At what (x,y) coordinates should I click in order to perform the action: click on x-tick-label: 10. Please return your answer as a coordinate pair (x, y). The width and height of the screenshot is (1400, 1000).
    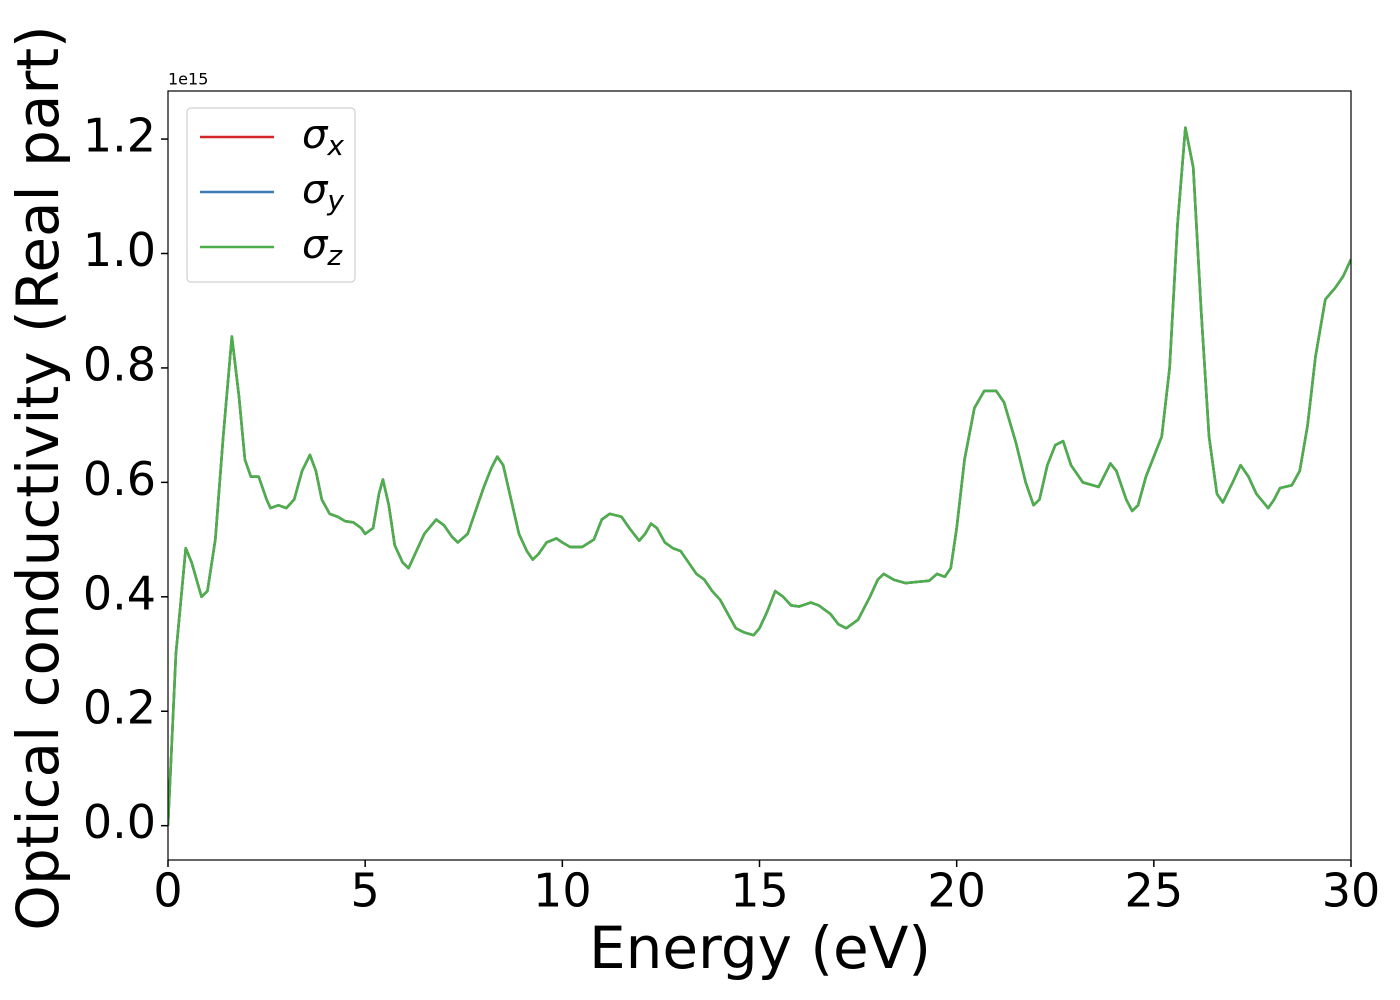
    Looking at the image, I should click on (562, 891).